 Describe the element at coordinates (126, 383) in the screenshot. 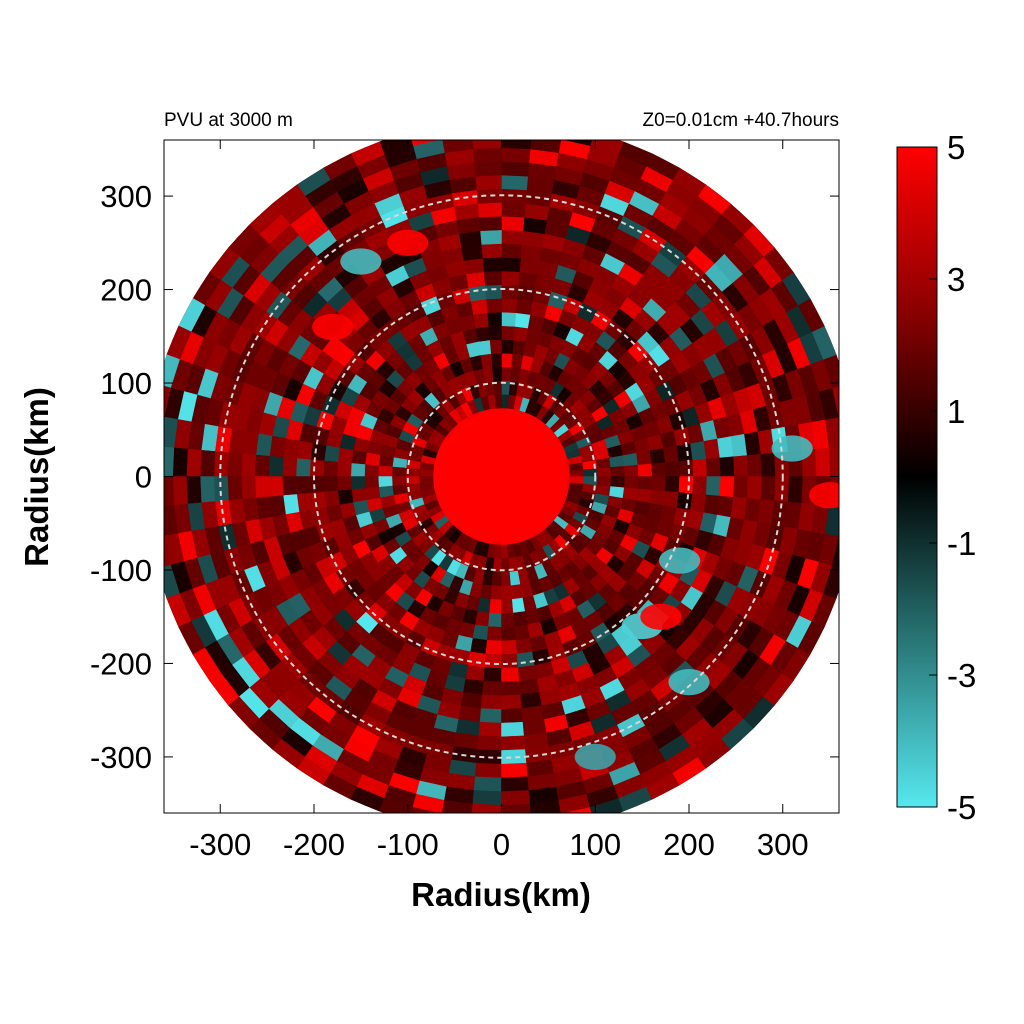

I see `y-tick-label: 100` at that location.